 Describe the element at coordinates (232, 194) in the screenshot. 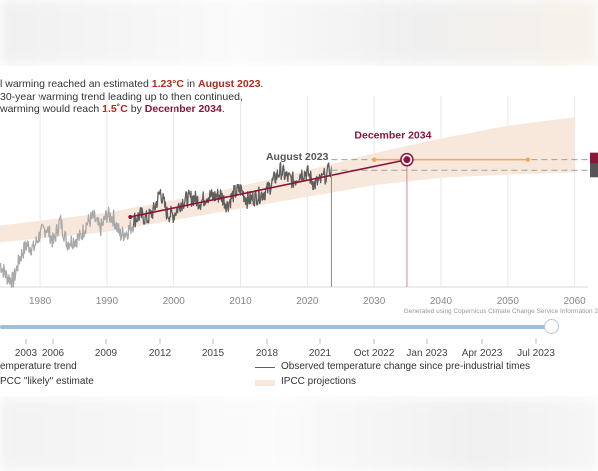

I see `observed-series` at that location.